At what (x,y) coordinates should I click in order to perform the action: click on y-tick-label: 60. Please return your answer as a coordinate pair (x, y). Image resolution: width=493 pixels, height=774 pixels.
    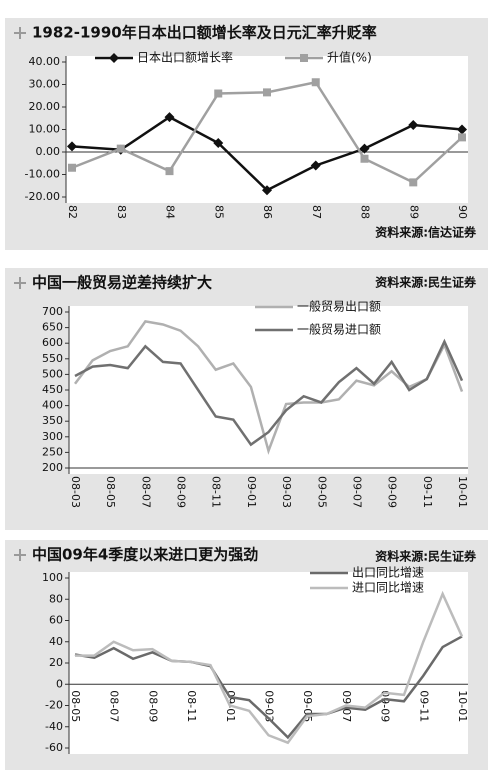
    Looking at the image, I should click on (56, 620).